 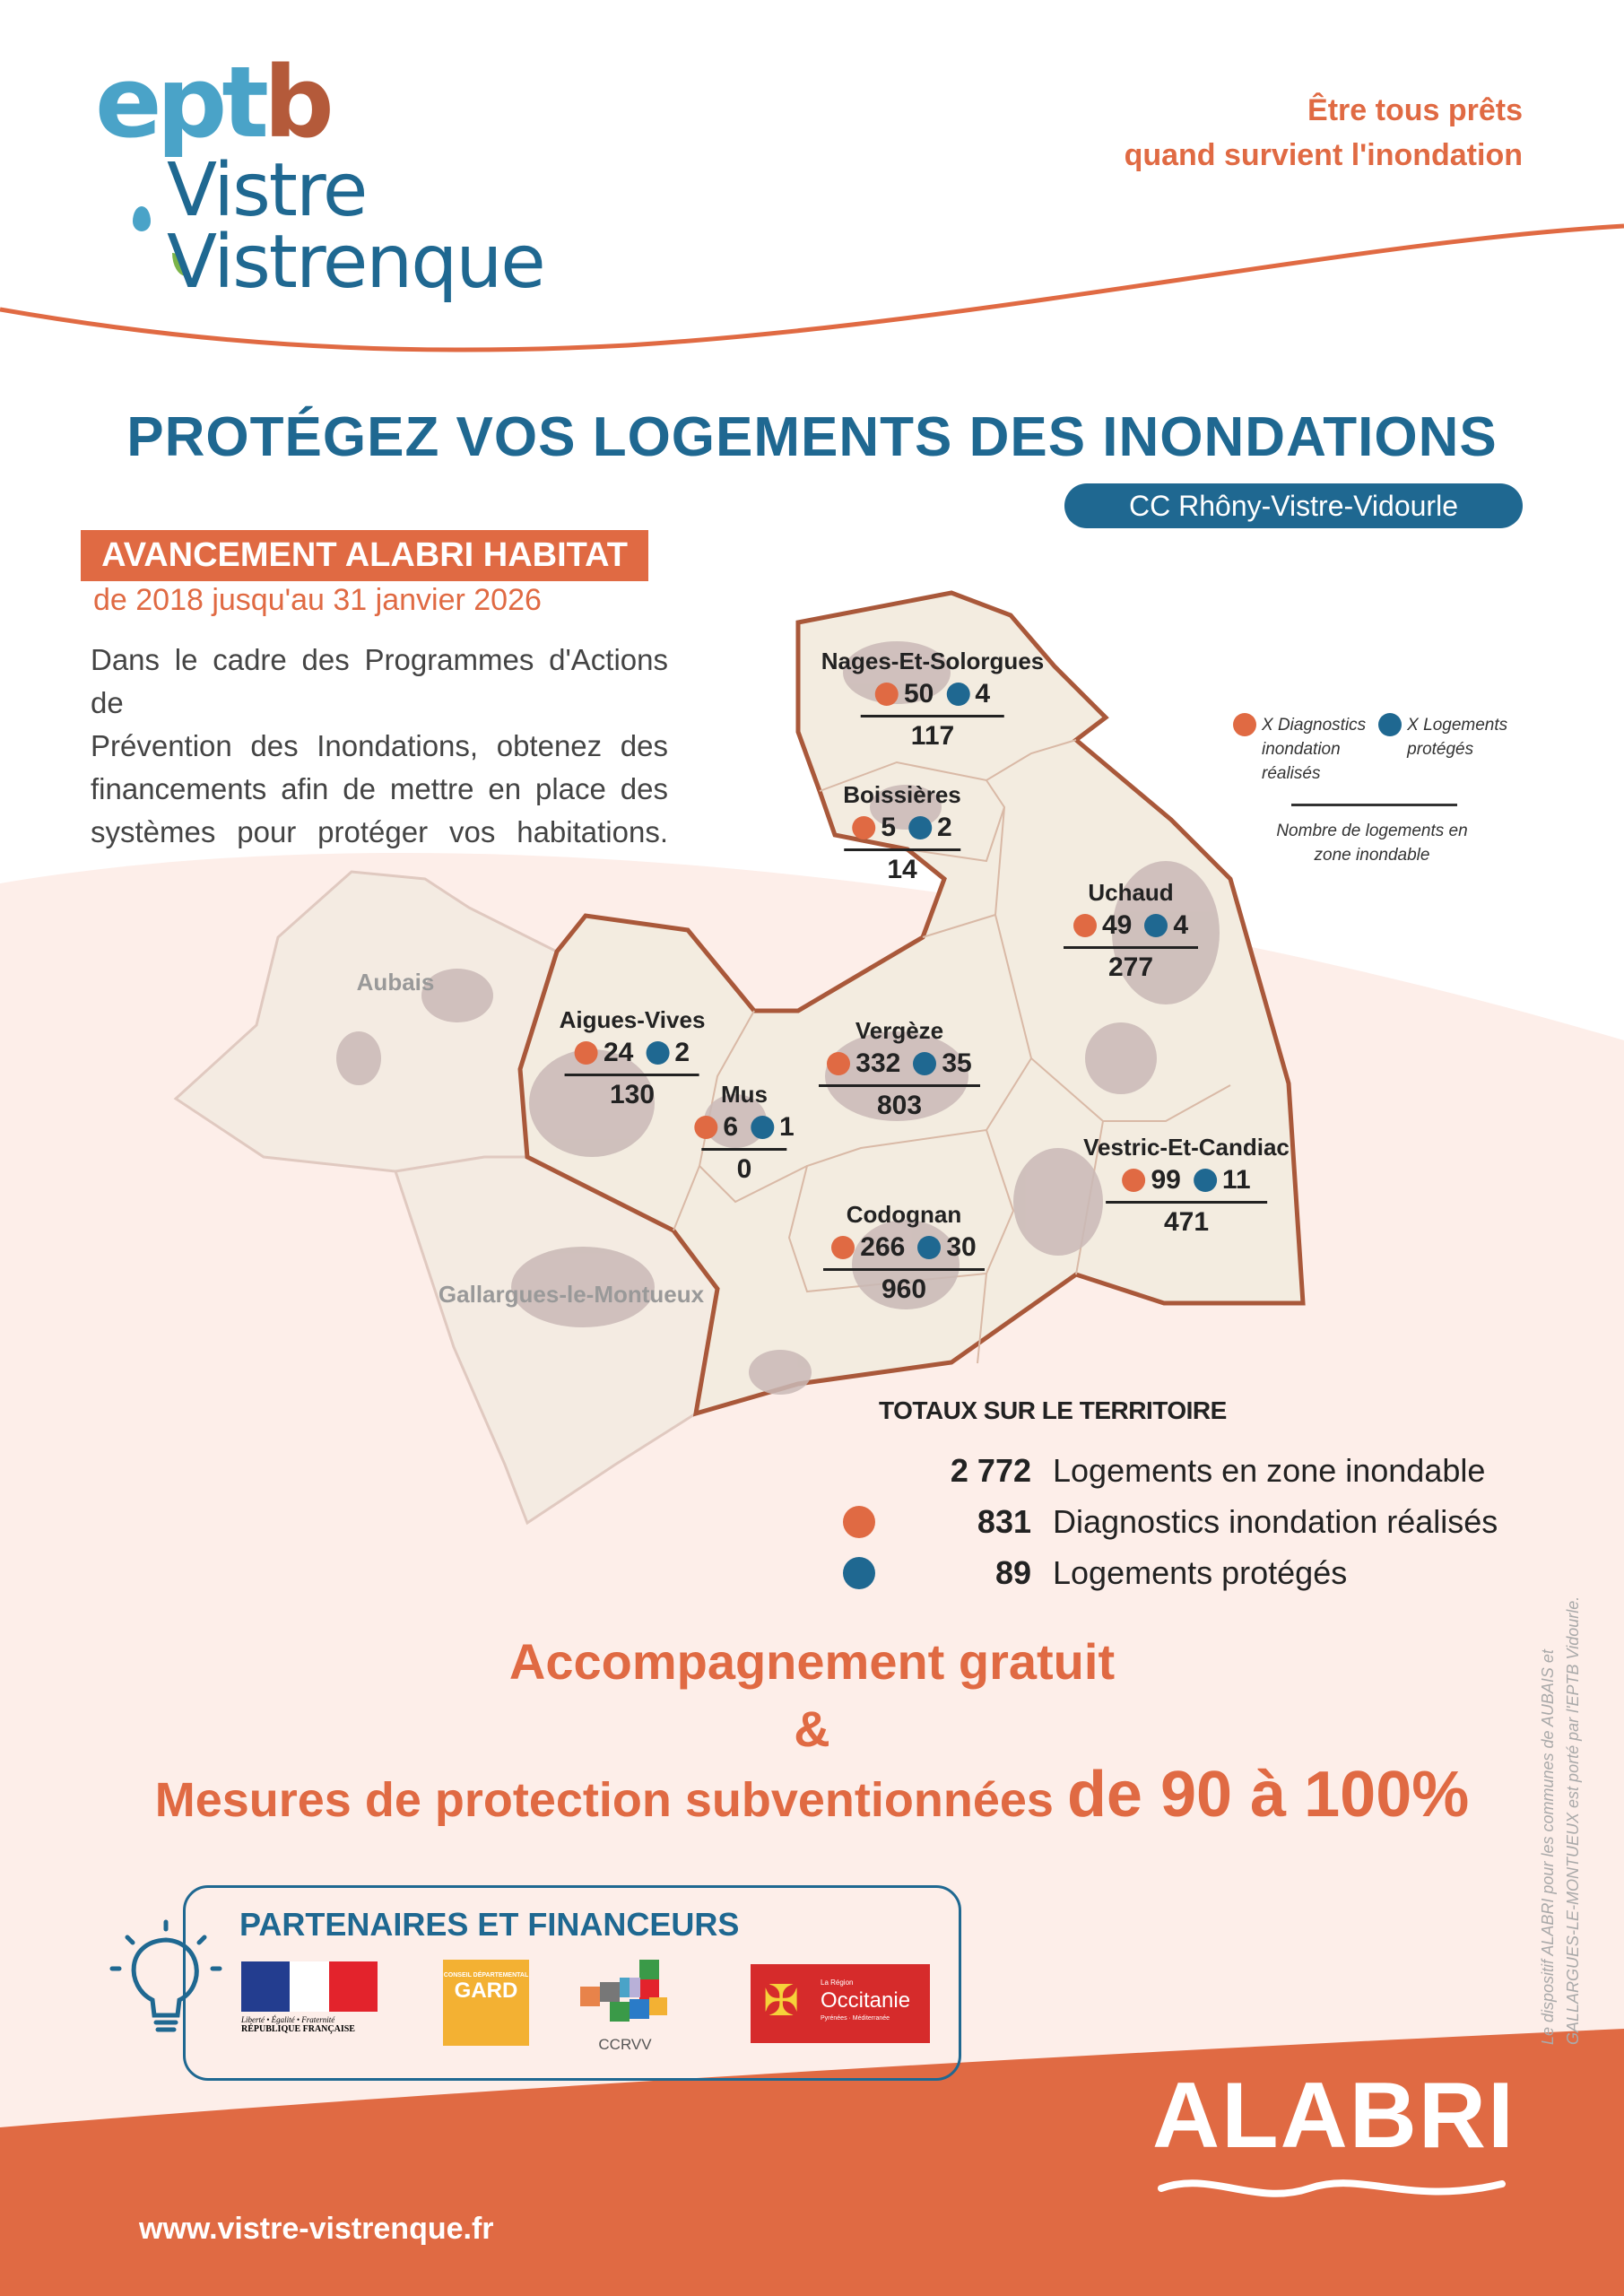 I want to click on logo-text: Liberté • Égalité • Fraternité, so click(x=288, y=2019).